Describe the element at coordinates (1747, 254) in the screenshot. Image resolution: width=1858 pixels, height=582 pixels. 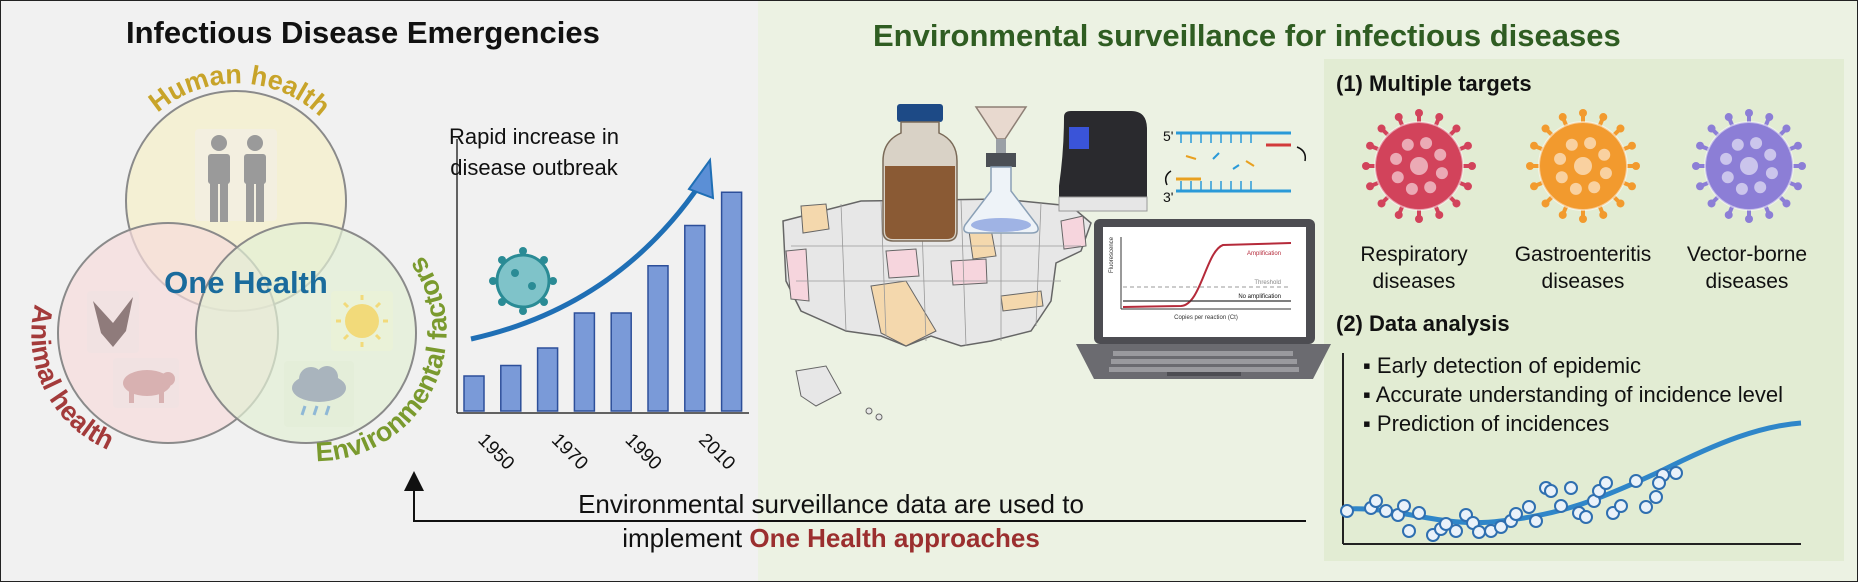
I see `target-label-line: Vector-borne` at that location.